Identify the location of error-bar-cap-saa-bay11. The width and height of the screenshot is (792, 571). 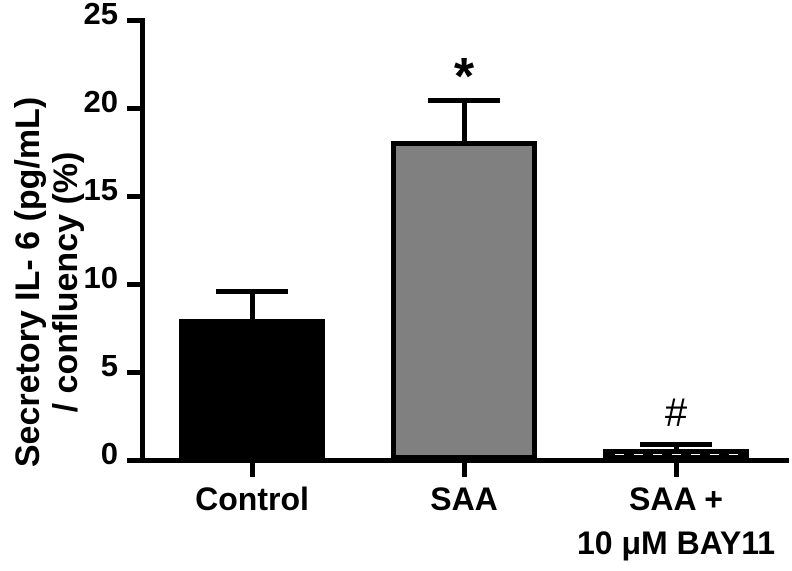
(676, 444).